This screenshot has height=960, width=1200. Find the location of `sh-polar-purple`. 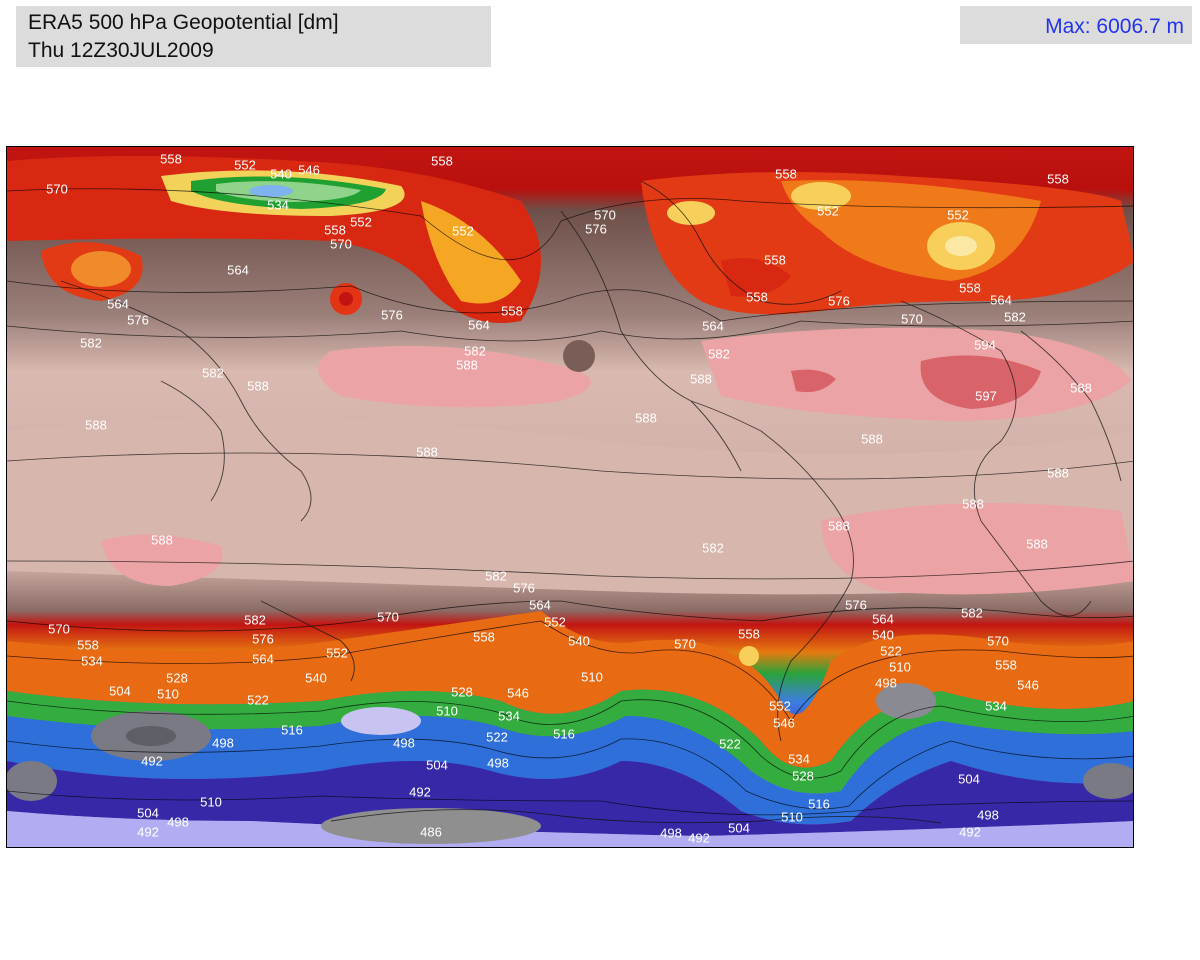

sh-polar-purple is located at coordinates (570, 798).